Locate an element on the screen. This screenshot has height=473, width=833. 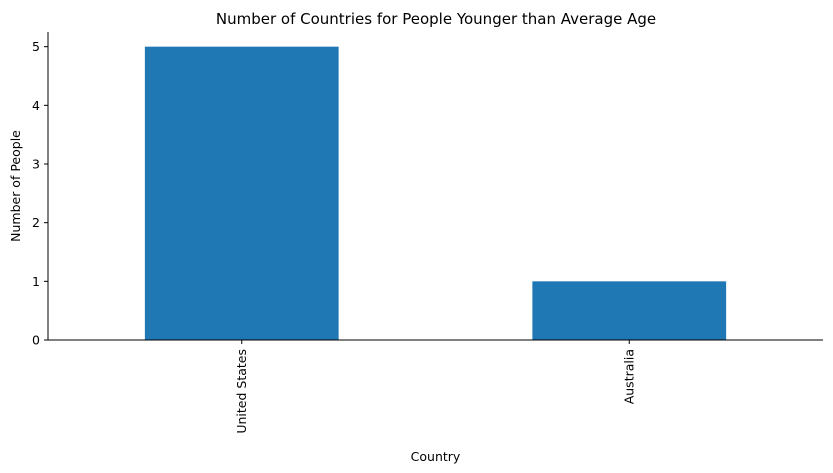
x-tick-label: United States is located at coordinates (241, 391).